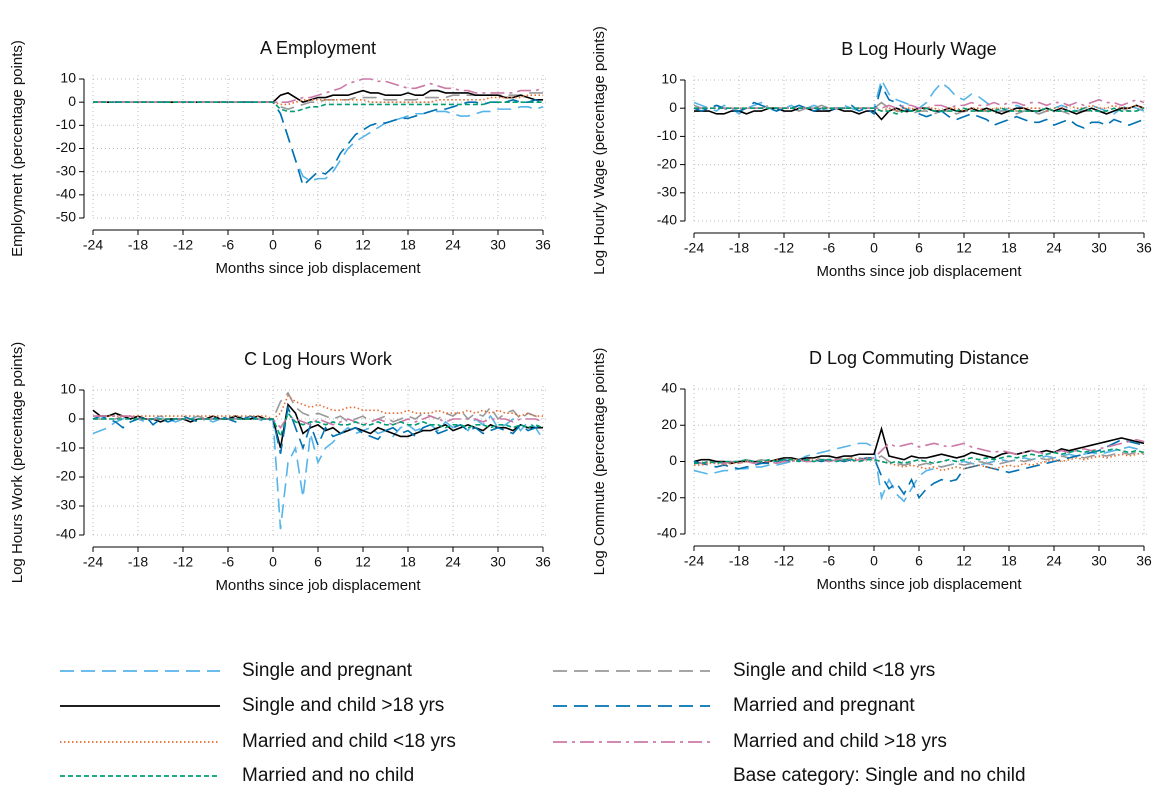 The image size is (1165, 789). I want to click on series-line: Married and child >18 yrs, so click(318, 90).